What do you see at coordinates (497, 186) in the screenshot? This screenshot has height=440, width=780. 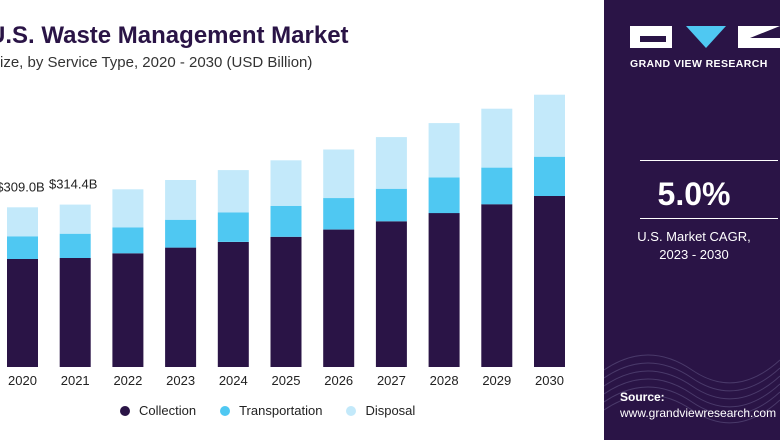 I see `bar-transportation-2029` at bounding box center [497, 186].